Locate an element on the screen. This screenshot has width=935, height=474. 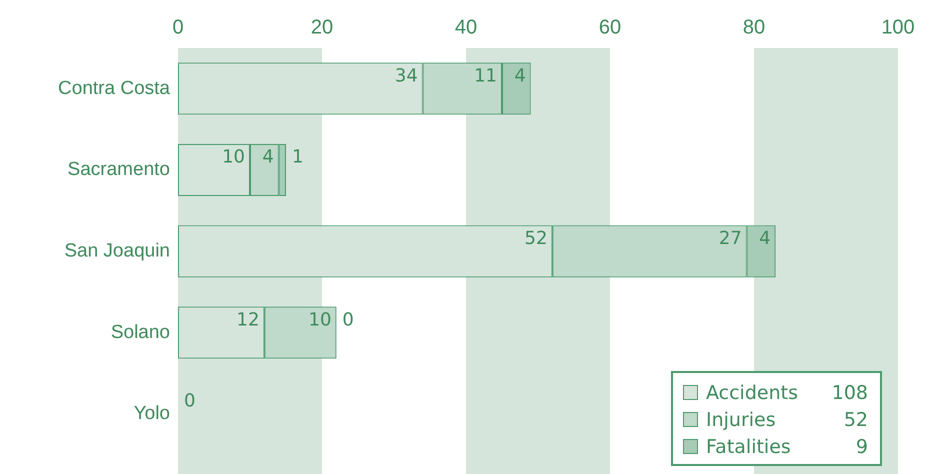
data-label: 34 is located at coordinates (406, 75).